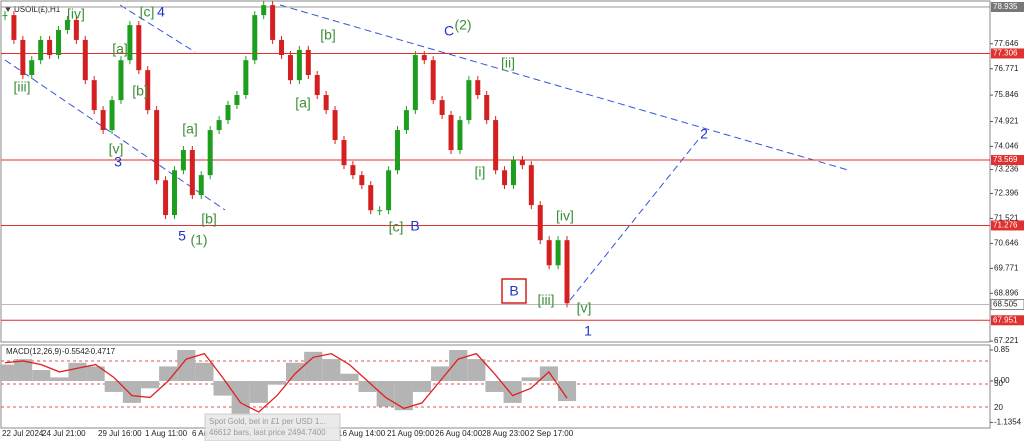 Image resolution: width=1024 pixels, height=441 pixels. Describe the element at coordinates (480, 172) in the screenshot. I see `wave-label: [i]` at that location.